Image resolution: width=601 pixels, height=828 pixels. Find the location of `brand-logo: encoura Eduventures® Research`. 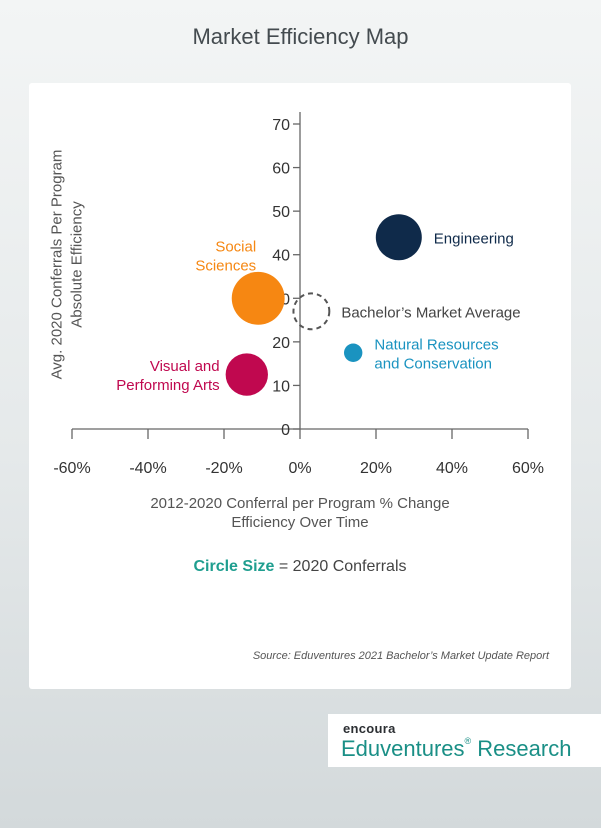

brand-logo: encoura Eduventures® Research is located at coordinates (464, 740).